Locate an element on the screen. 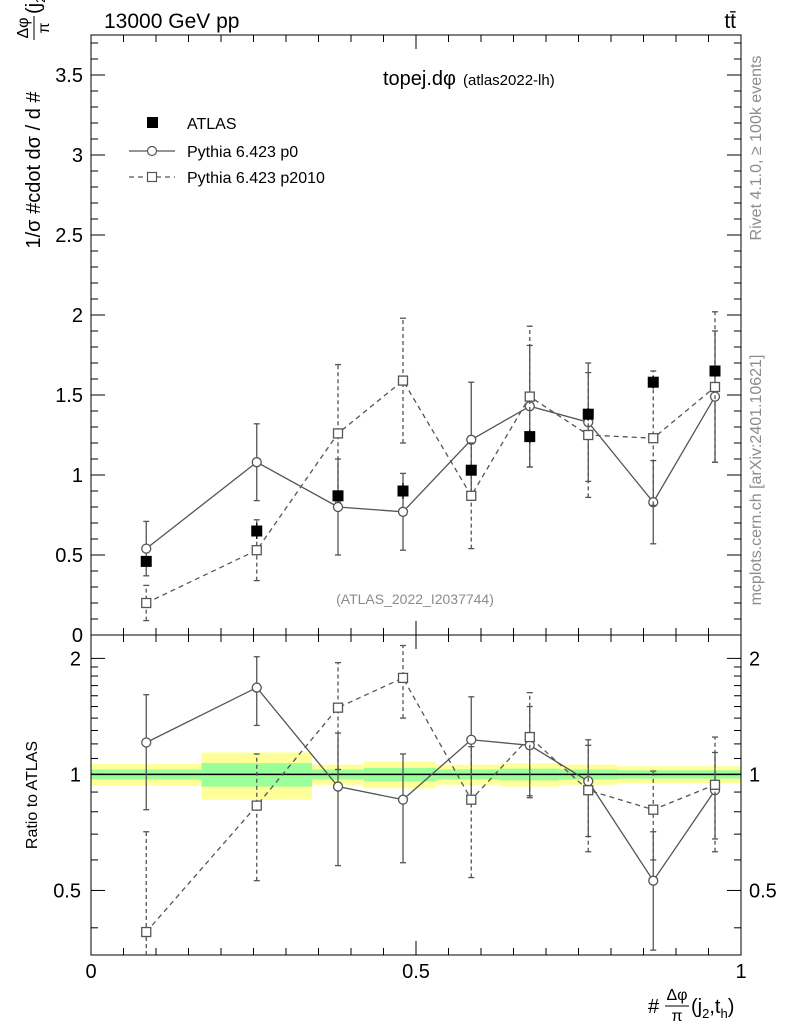 Image resolution: width=786 pixels, height=1024 pixels. main-ylabel-frac-num: Δφ is located at coordinates (23, 27).